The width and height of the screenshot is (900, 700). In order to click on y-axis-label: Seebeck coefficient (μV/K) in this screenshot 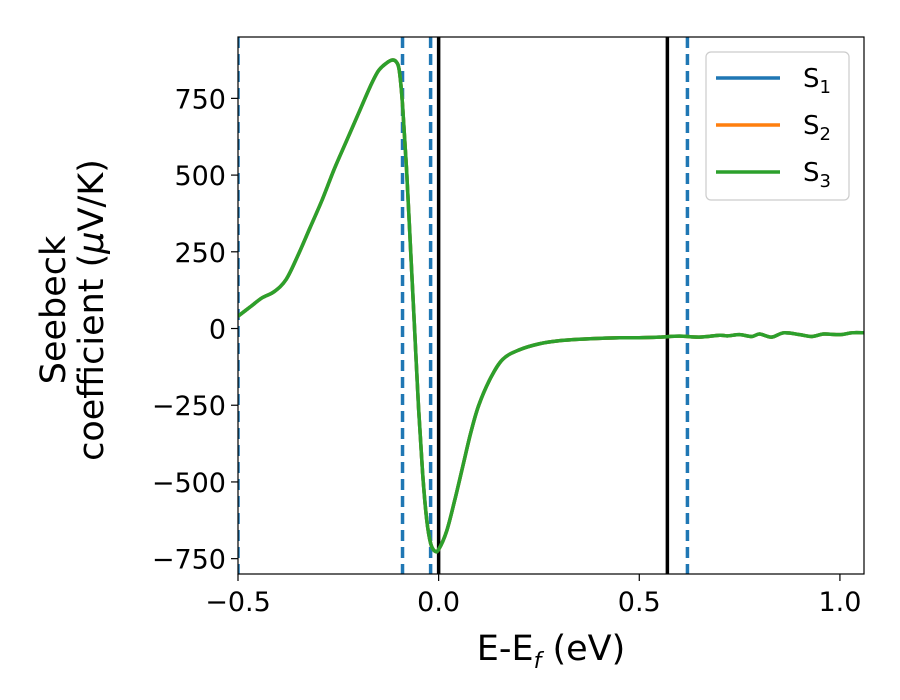, I will do `click(73, 310)`.